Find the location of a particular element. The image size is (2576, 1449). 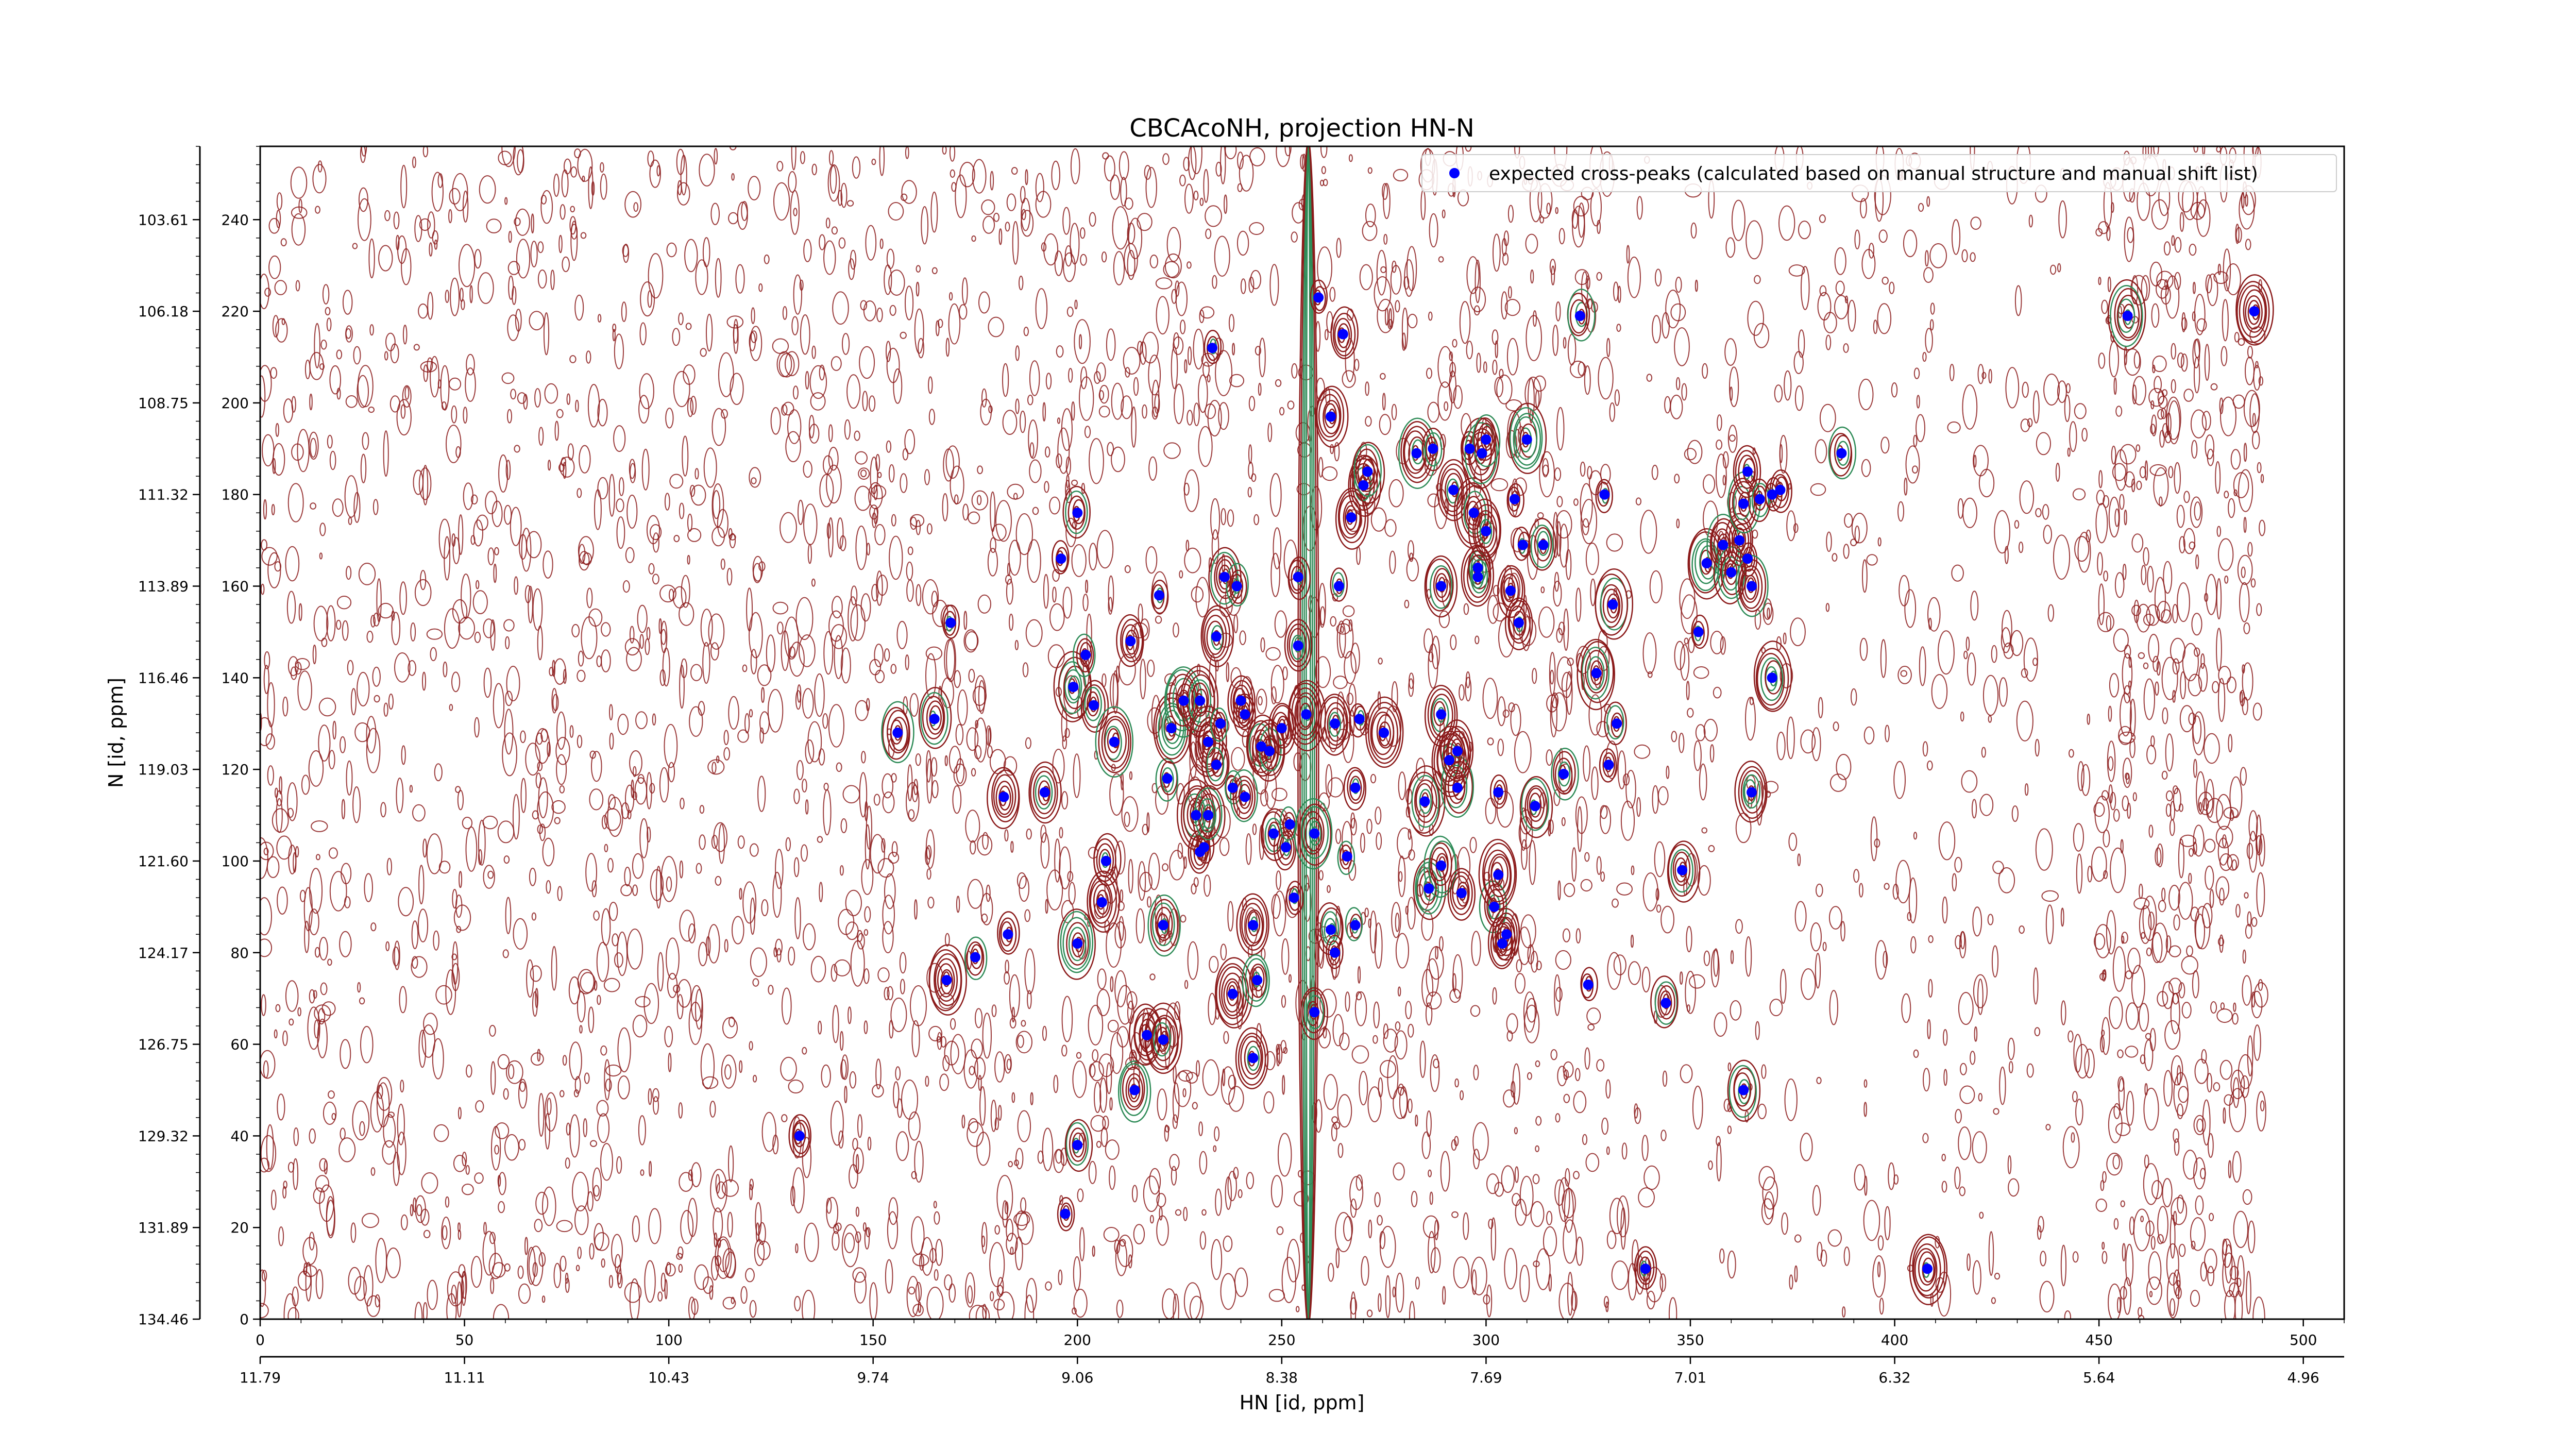

y-ppm-tick-label: 131.89 is located at coordinates (163, 1227).